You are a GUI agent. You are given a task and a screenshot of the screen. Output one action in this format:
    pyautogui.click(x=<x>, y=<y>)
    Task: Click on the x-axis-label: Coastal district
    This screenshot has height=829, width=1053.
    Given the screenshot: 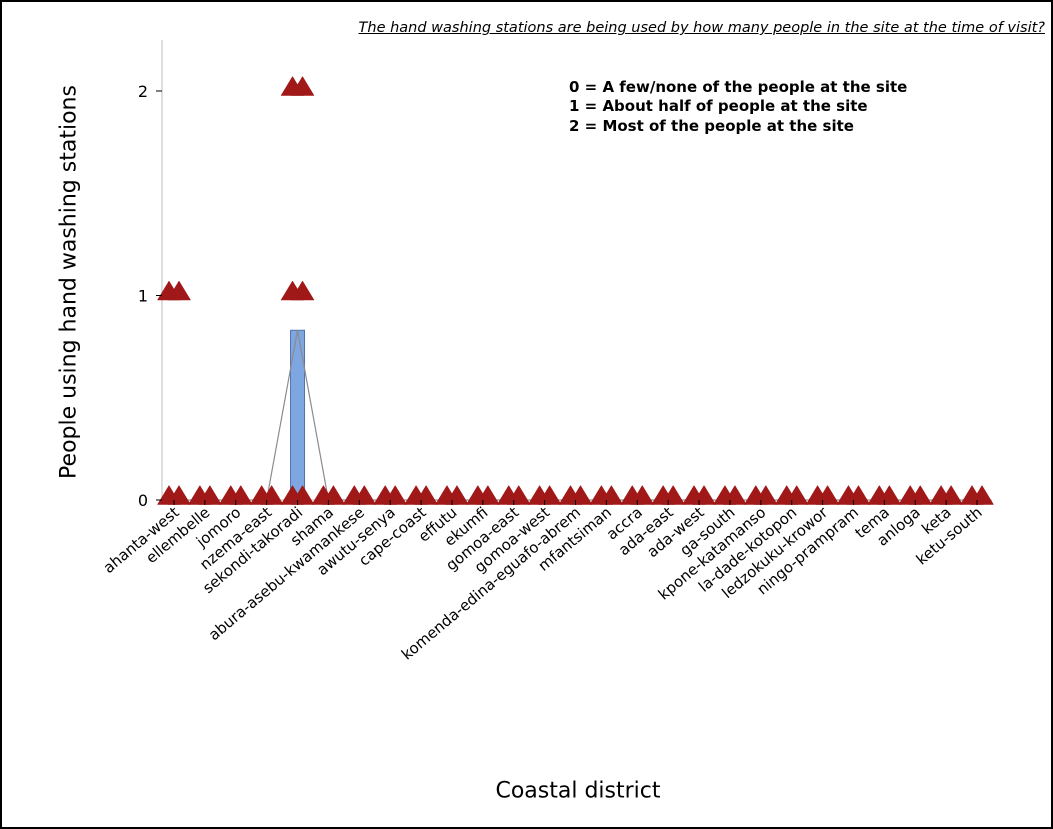 What is the action you would take?
    pyautogui.click(x=577, y=791)
    